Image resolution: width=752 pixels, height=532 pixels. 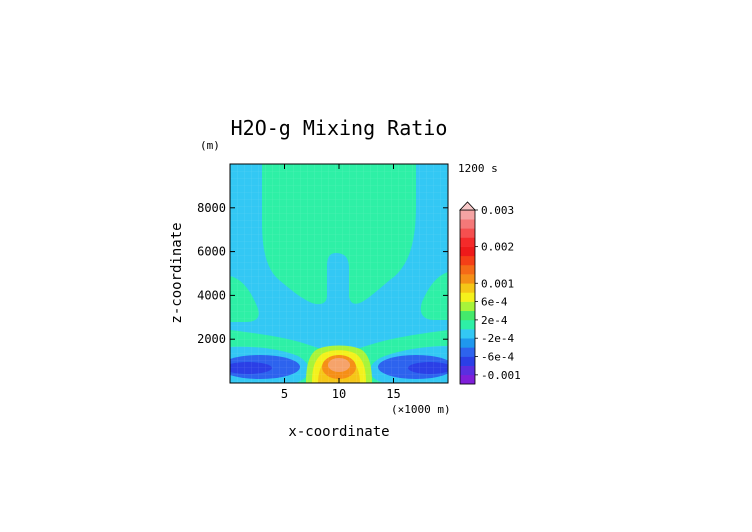 I want to click on colorbar-extend-triangle, so click(x=467, y=206).